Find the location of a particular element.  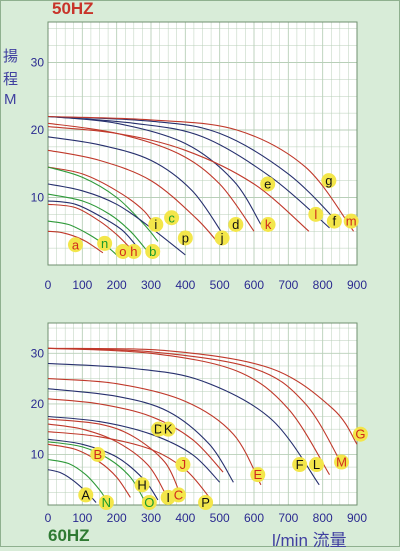

label-badge-b is located at coordinates (153, 251).